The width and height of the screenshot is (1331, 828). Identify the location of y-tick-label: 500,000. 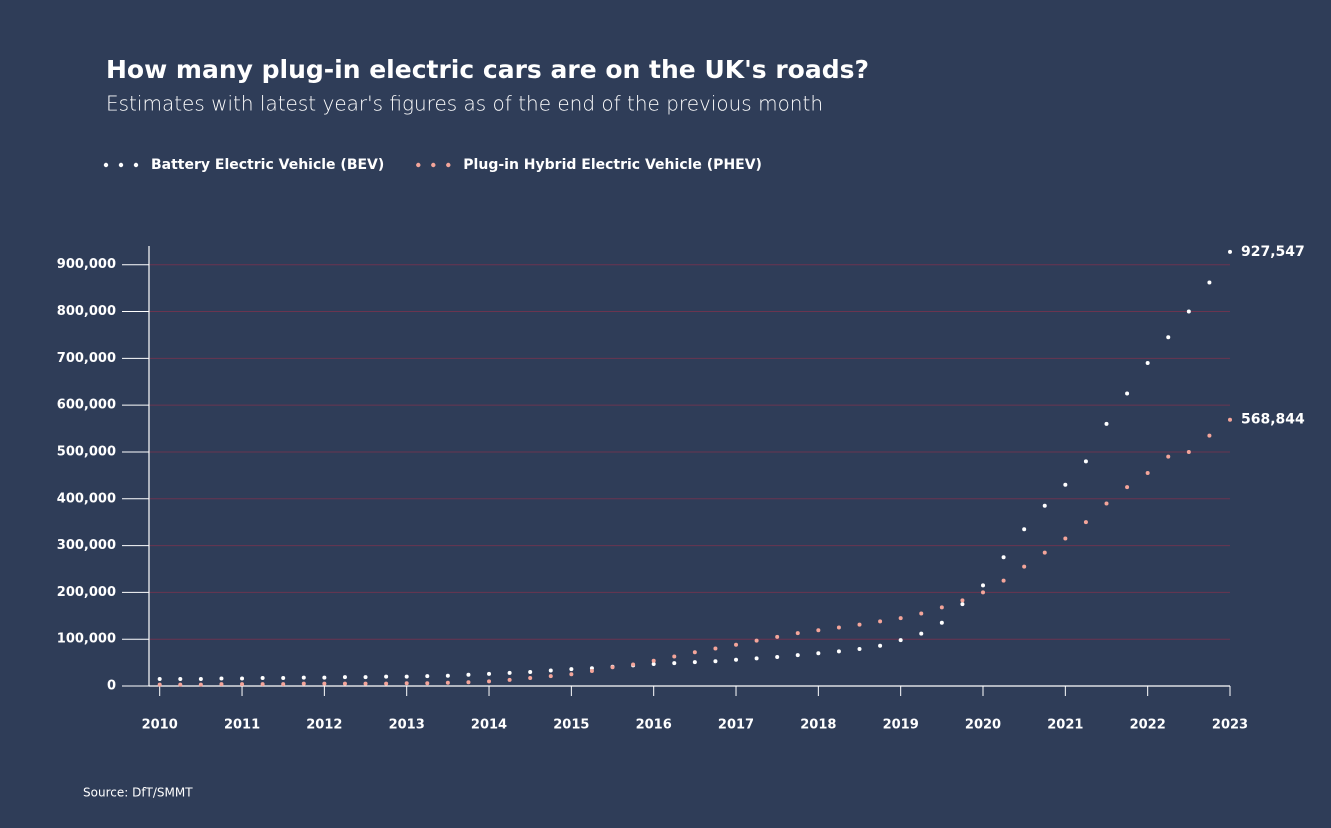
(86, 451).